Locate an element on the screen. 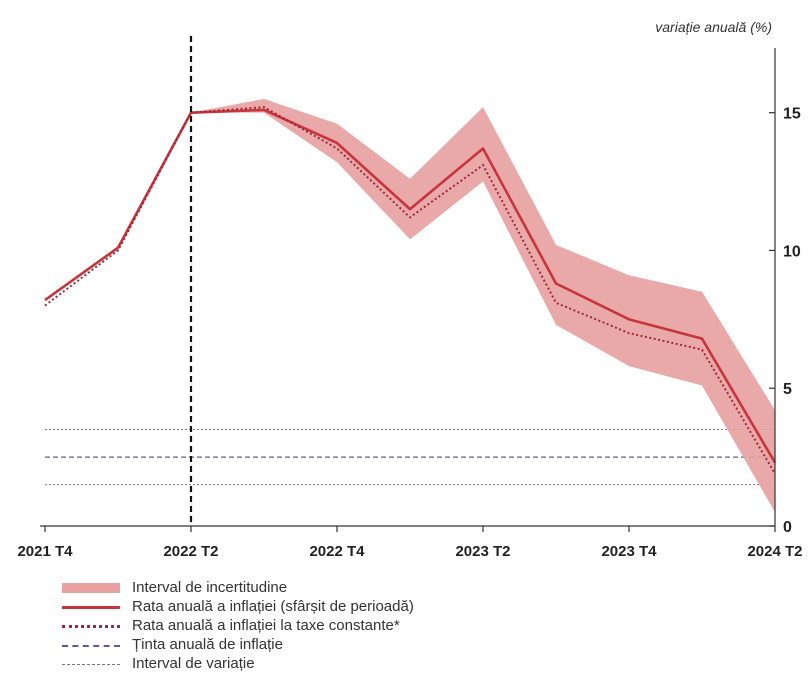 Image resolution: width=810 pixels, height=677 pixels. legend-swatch-band is located at coordinates (91, 587).